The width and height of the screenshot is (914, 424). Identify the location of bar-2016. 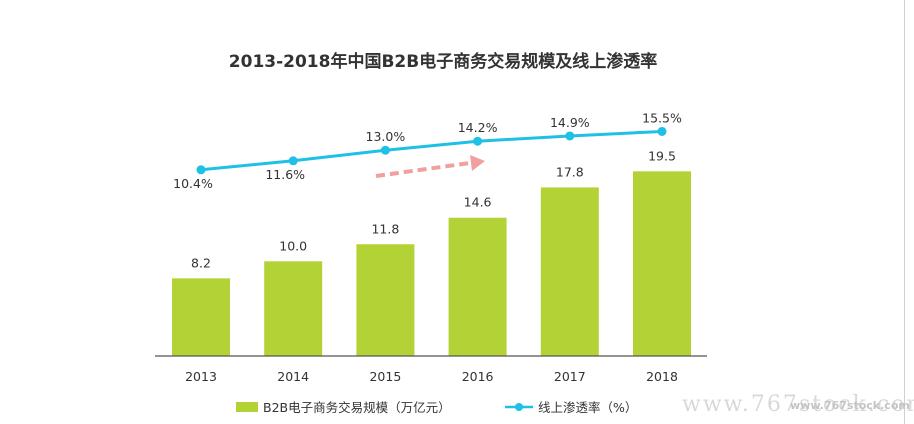
(477, 286).